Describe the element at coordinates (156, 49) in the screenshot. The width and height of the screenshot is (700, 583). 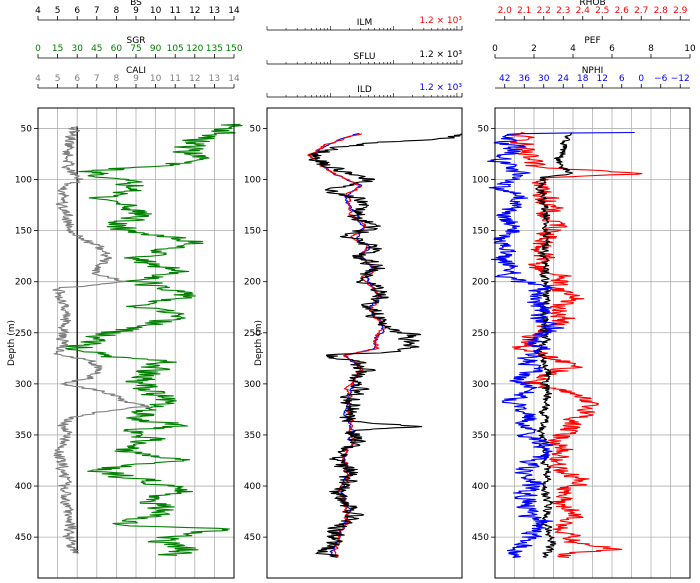
I see `x-tick-label: 90` at that location.